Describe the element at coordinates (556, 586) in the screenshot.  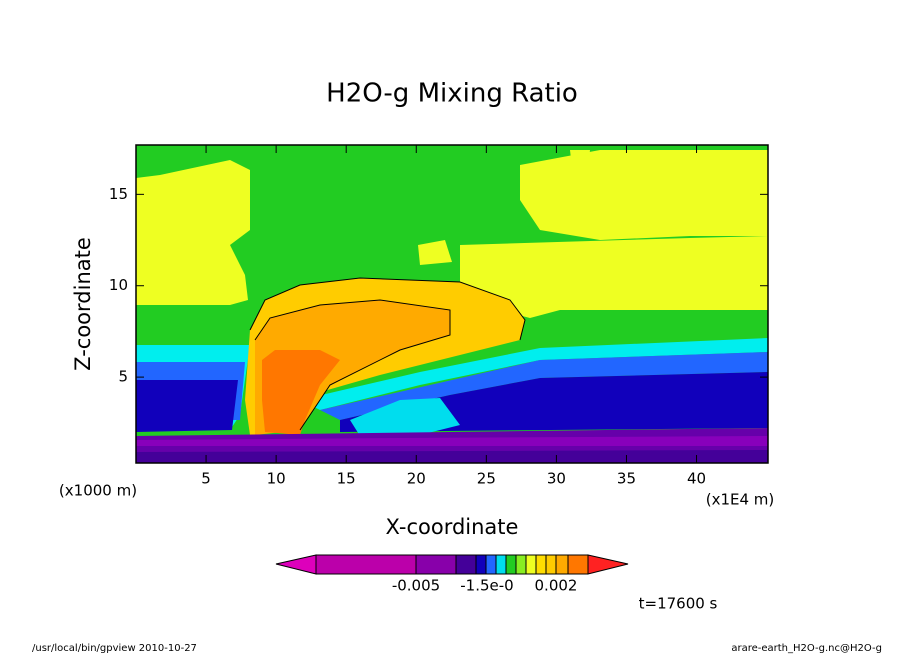
I see `colorbar-label: 0.002` at that location.